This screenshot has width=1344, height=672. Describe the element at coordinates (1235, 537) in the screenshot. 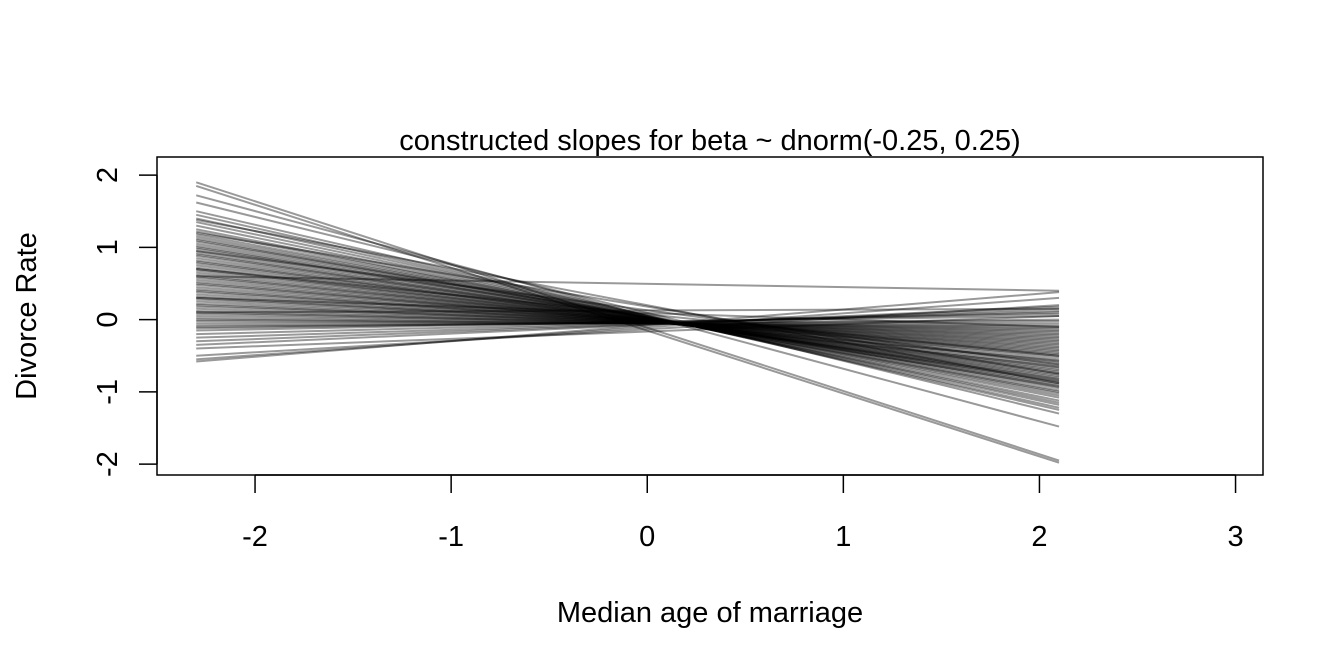

I see `x-tick-label: 3` at that location.